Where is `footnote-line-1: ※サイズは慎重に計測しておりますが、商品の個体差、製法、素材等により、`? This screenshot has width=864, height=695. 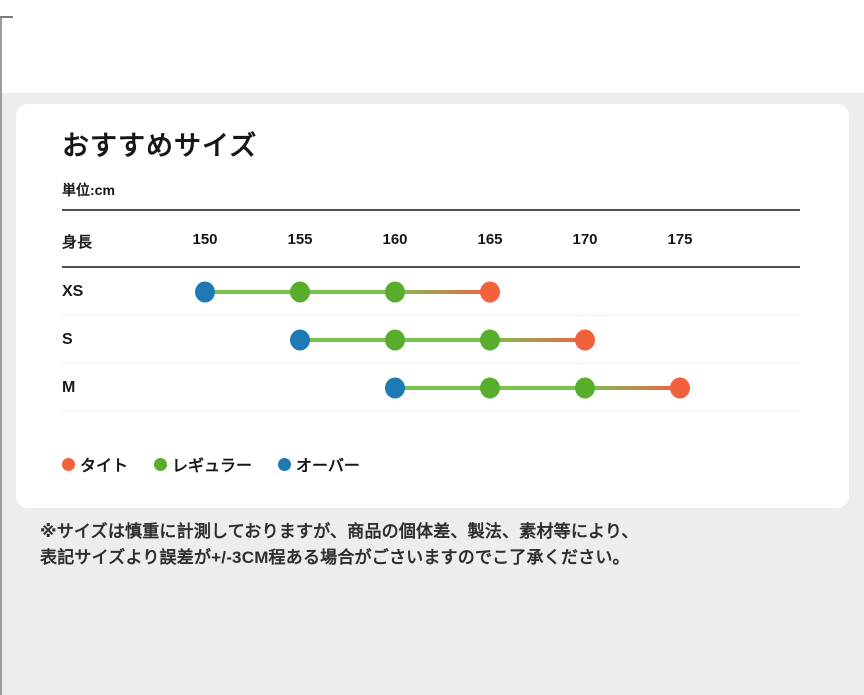
footnote-line-1: ※サイズは慎重に計測しておりますが、商品の個体差、製法、素材等により、 is located at coordinates (339, 531).